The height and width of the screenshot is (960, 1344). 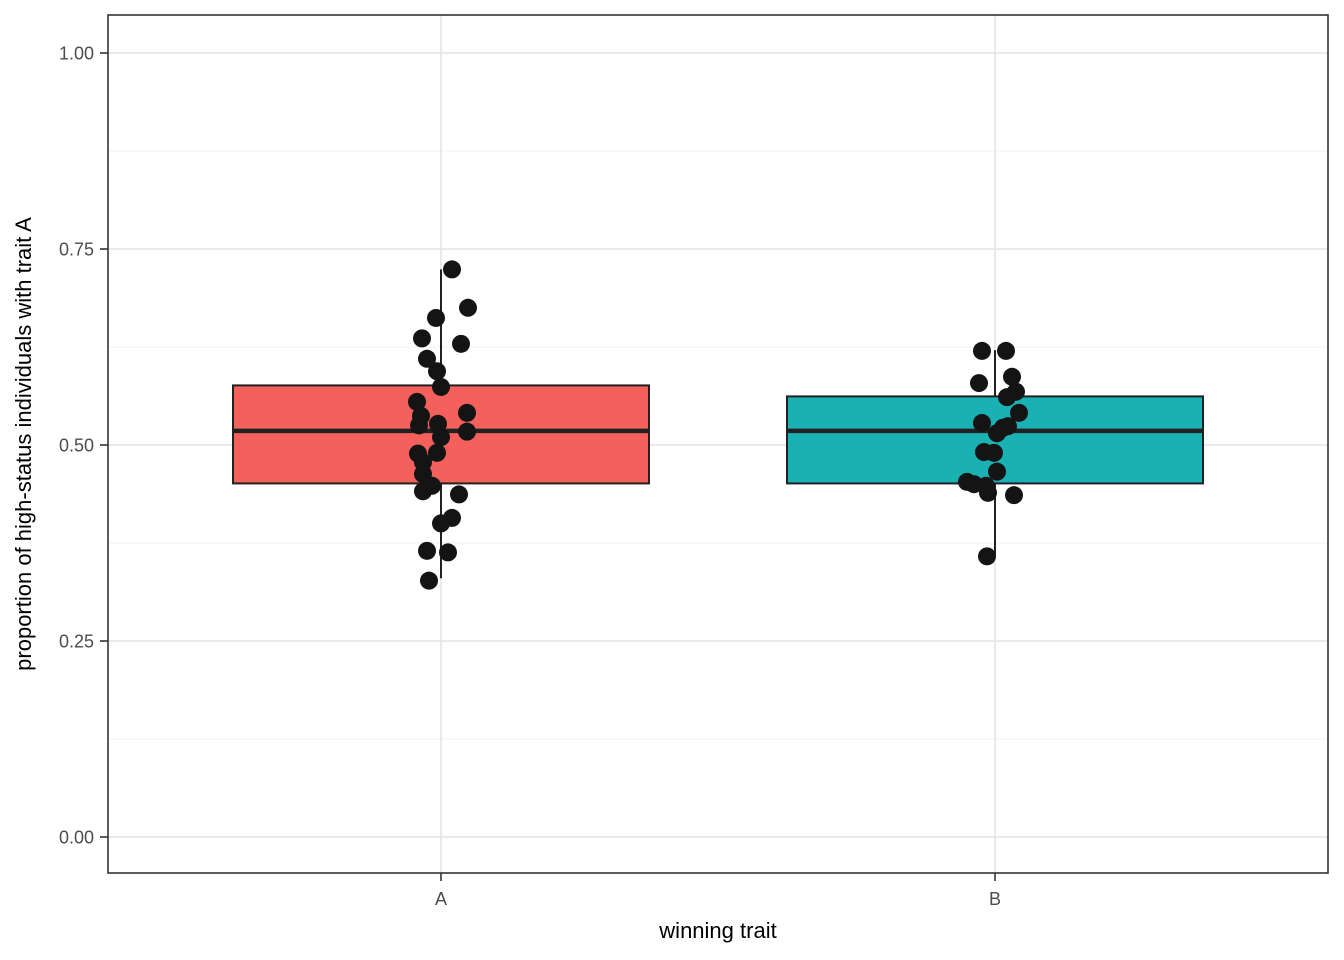 I want to click on y-tick-label: 0.00, so click(x=76, y=838).